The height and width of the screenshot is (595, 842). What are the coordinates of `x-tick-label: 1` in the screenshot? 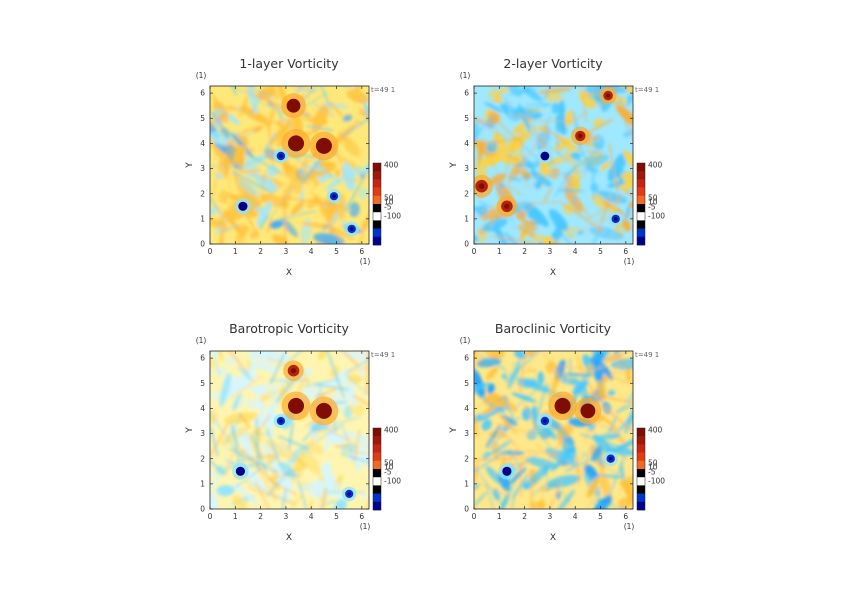 It's located at (235, 251).